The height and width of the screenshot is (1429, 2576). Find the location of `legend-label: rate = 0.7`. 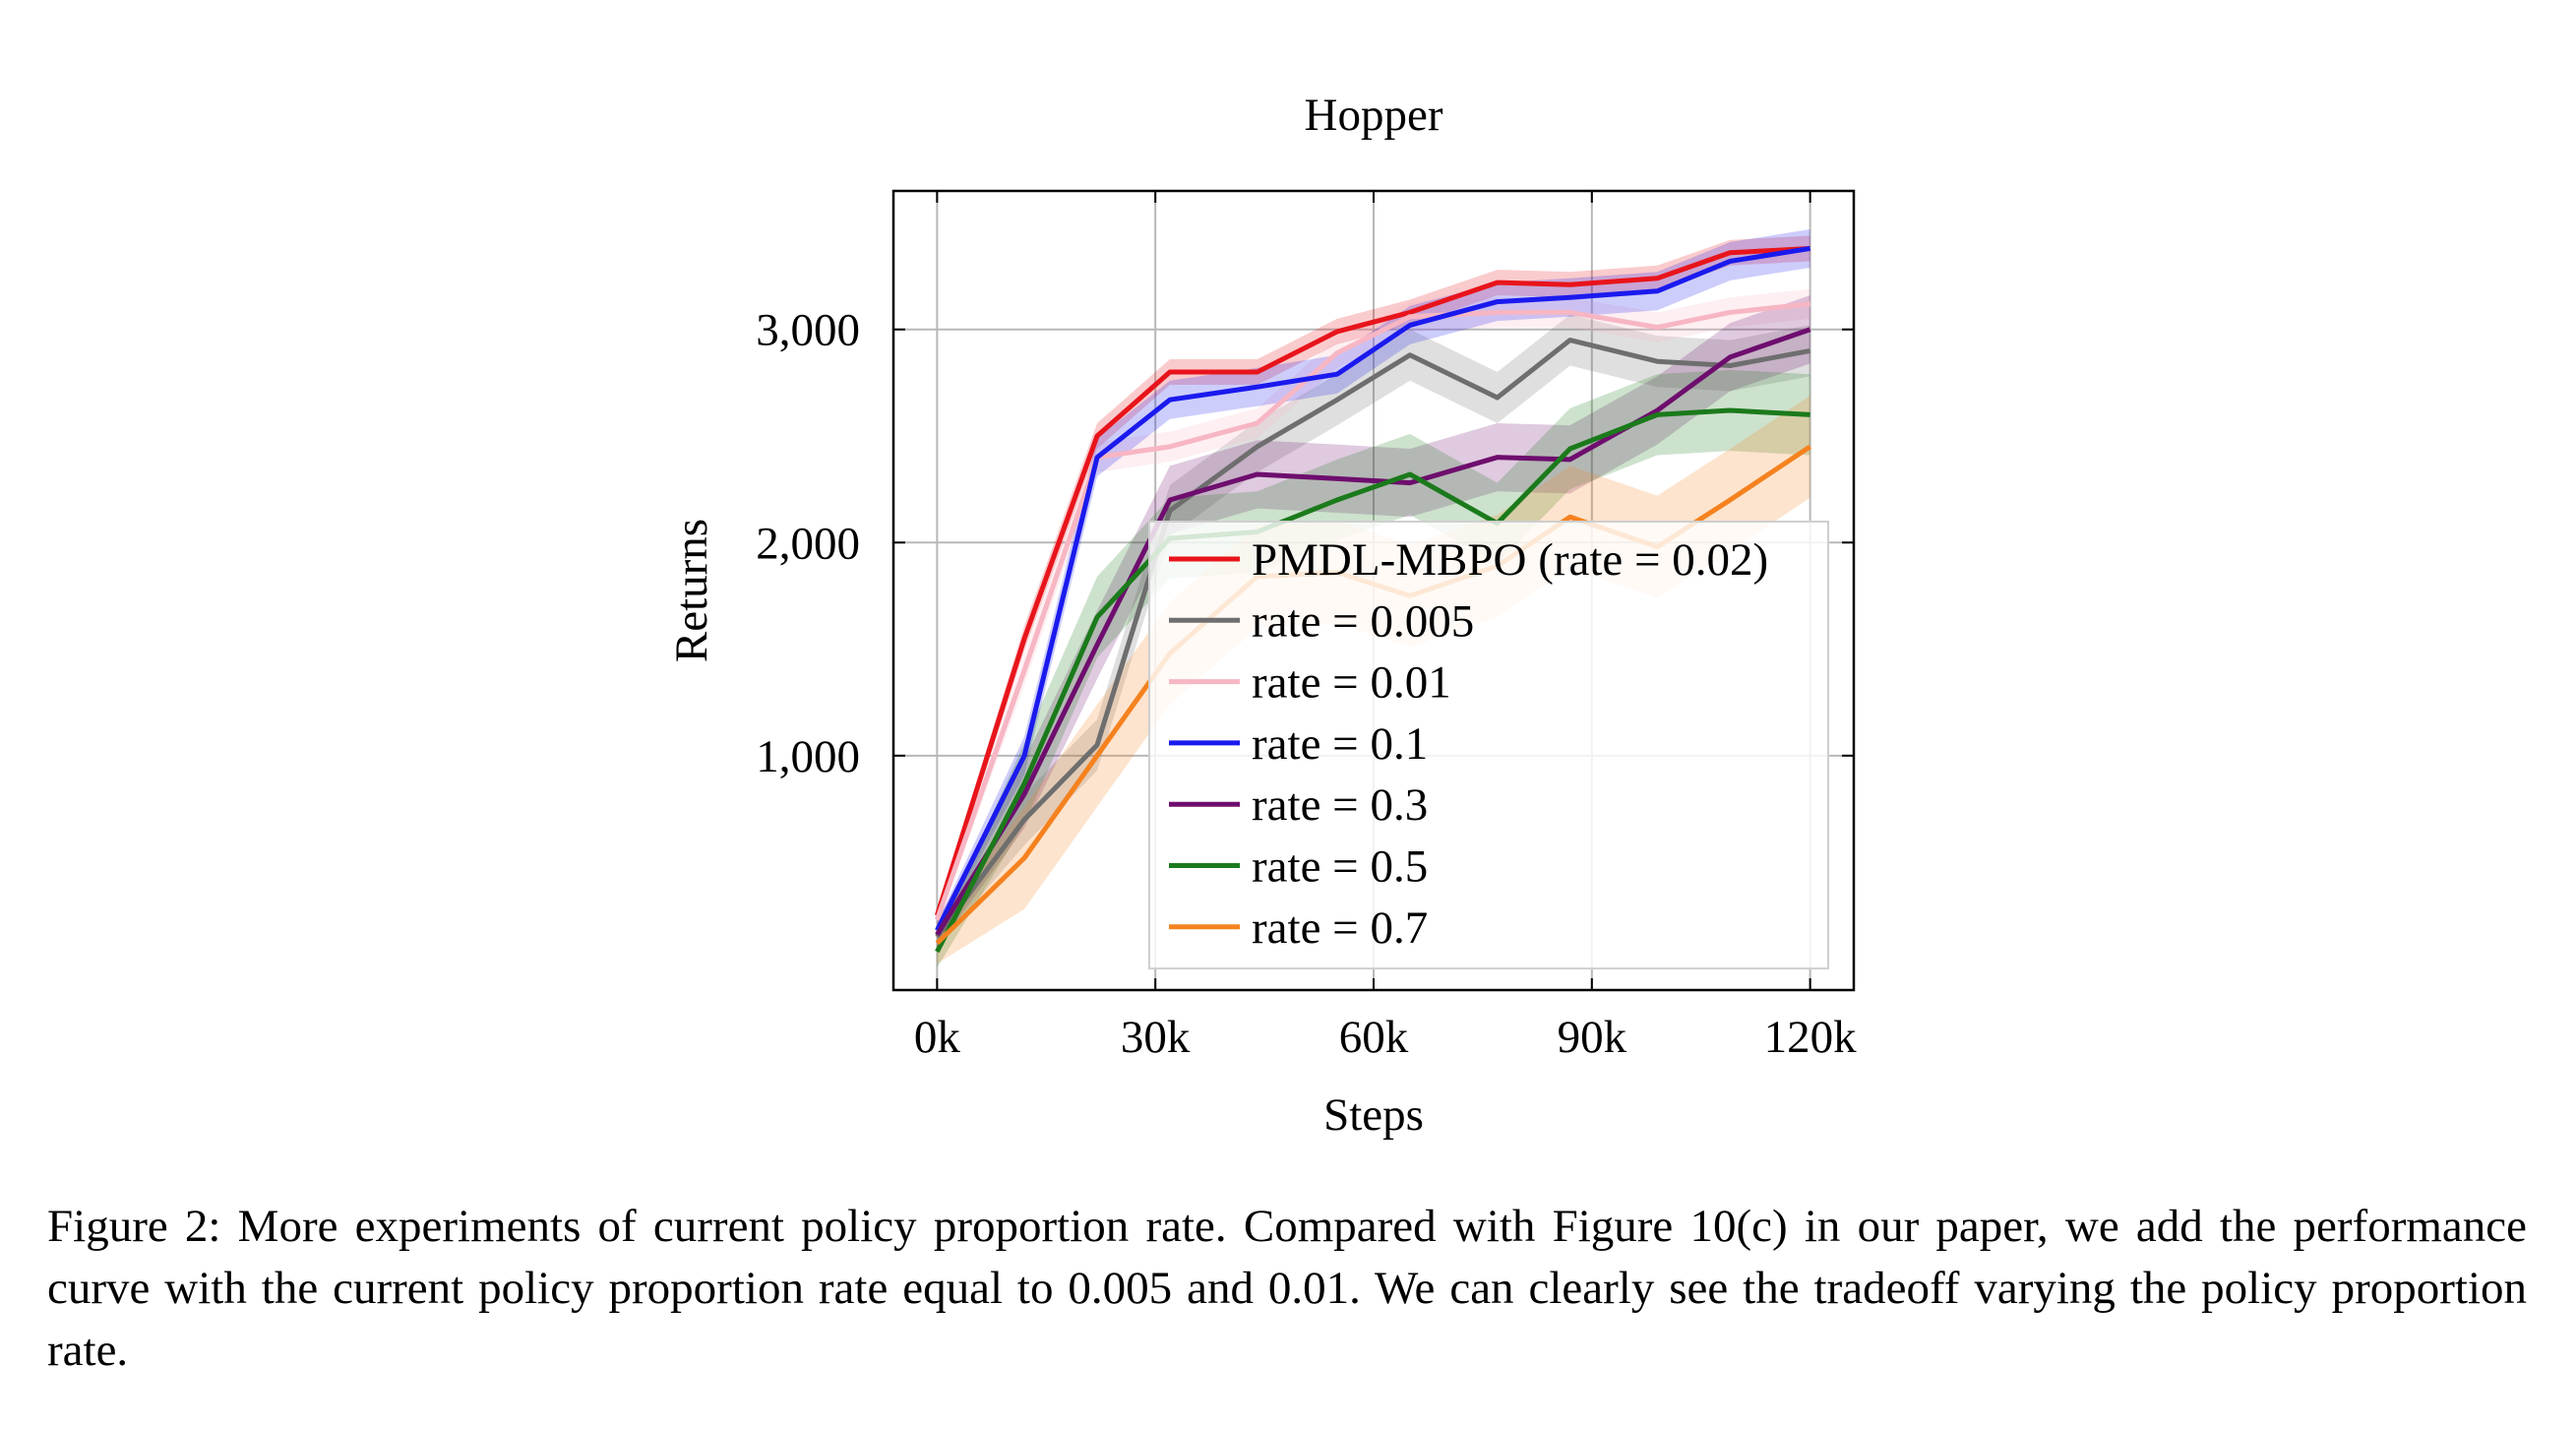

legend-label: rate = 0.7 is located at coordinates (1340, 928).